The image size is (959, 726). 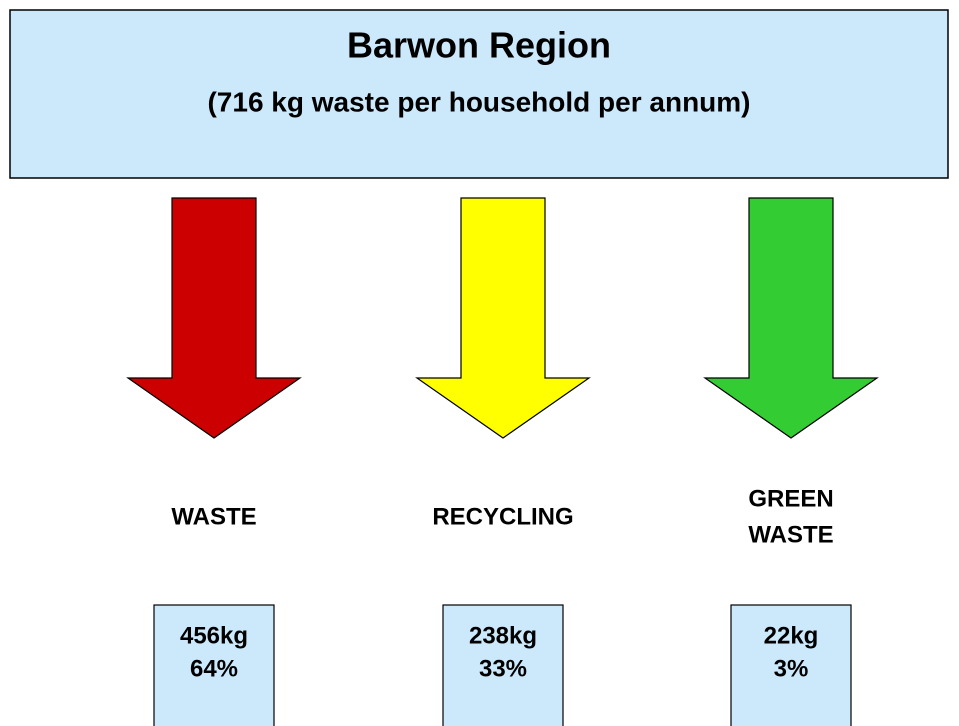 What do you see at coordinates (503, 668) in the screenshot?
I see `share: 33%` at bounding box center [503, 668].